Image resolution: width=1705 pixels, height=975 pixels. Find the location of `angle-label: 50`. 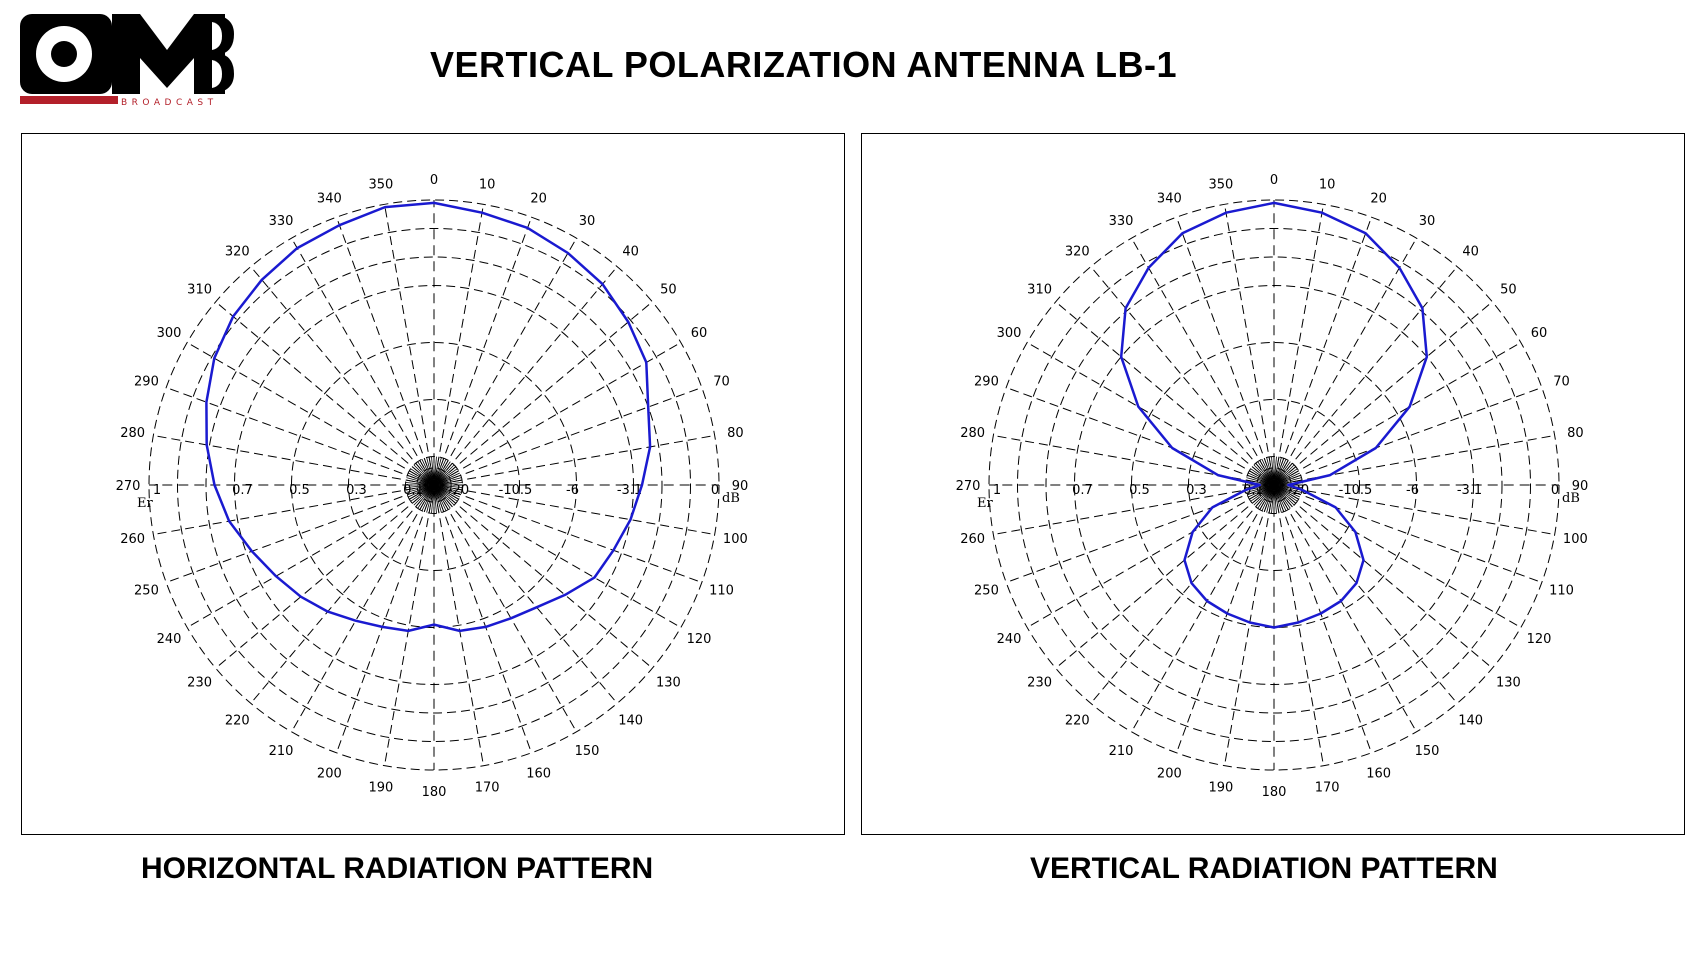

angle-label: 50 is located at coordinates (668, 289).